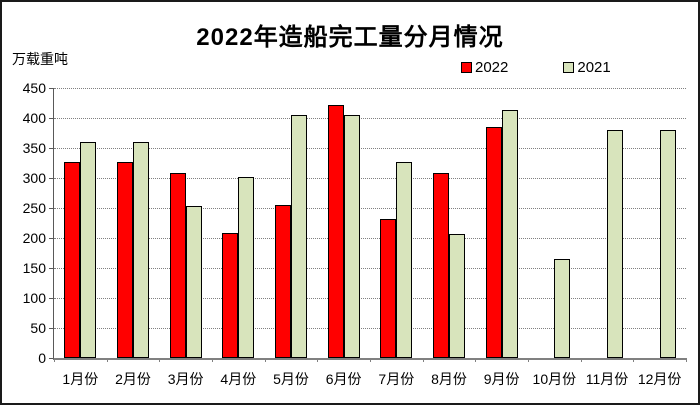 Image resolution: width=700 pixels, height=405 pixels. I want to click on y-axis-label-100: 100, so click(34, 298).